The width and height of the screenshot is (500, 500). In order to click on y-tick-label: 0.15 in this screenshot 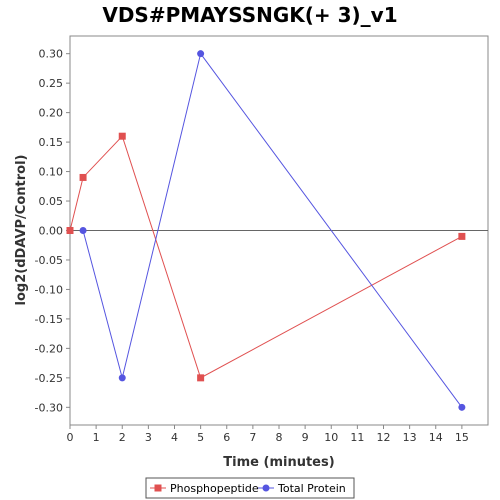, I will do `click(51, 142)`.